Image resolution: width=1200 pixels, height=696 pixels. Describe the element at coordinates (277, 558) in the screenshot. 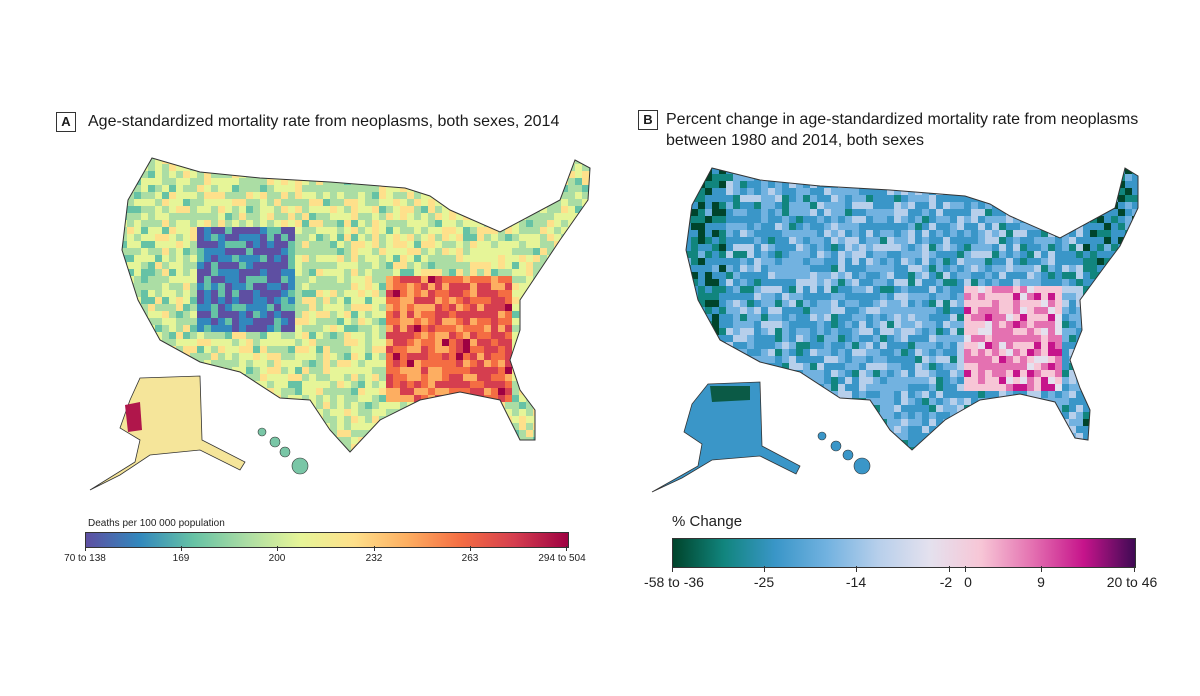

I see `legend-a-label-2: 200` at that location.